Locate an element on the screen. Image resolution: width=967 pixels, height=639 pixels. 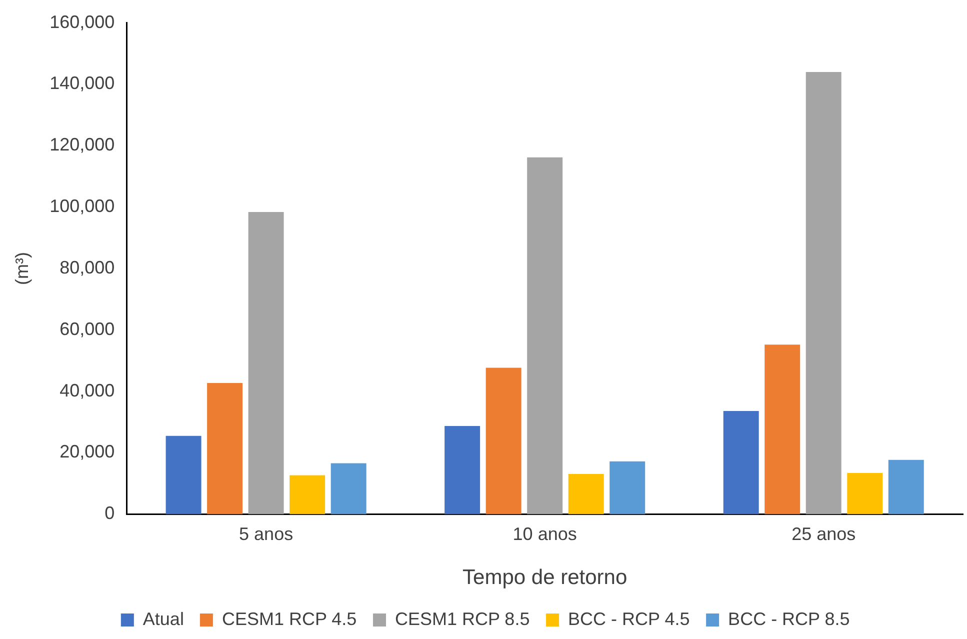
y-tick-label: 80,000 is located at coordinates (87, 267).